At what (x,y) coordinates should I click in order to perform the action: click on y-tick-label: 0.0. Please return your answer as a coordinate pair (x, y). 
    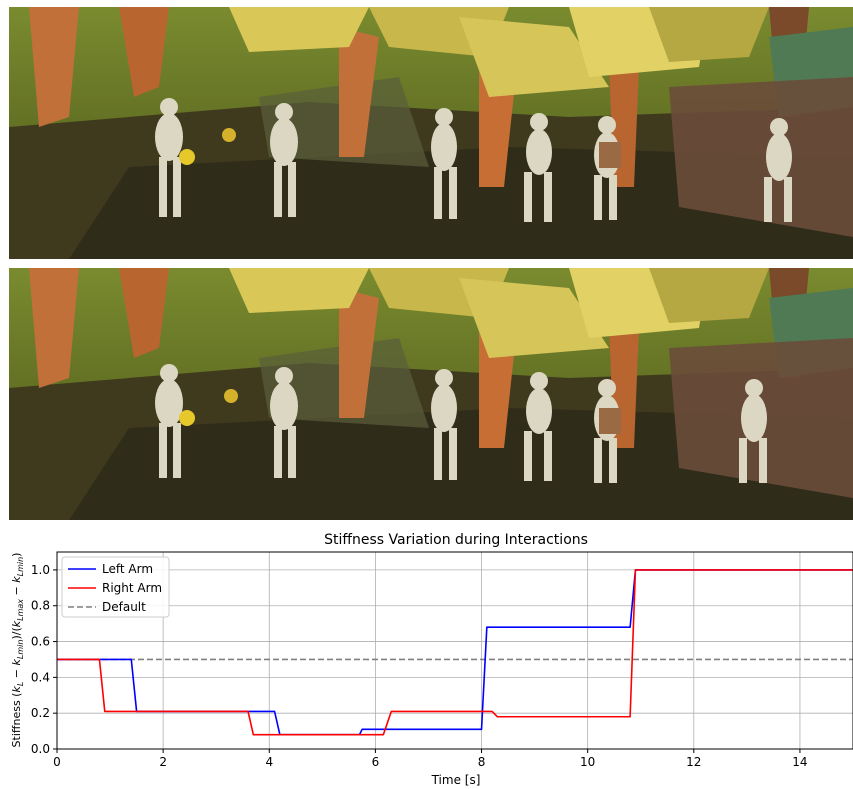
    Looking at the image, I should click on (40, 749).